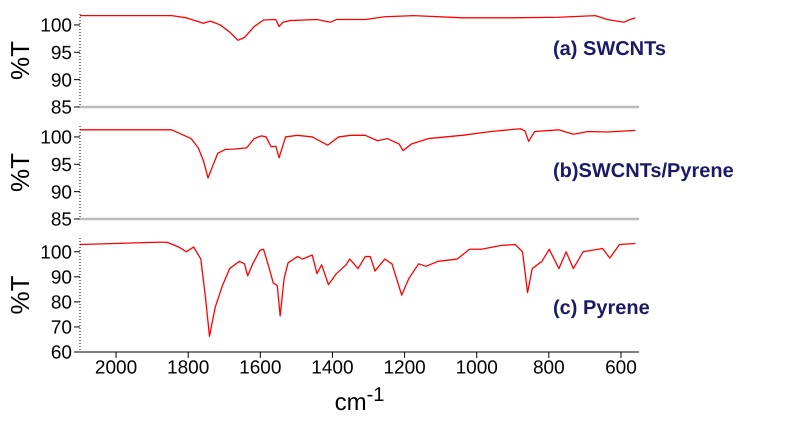 This screenshot has height=423, width=797. Describe the element at coordinates (360, 399) in the screenshot. I see `x-axis-title: cm$^{-1}$` at that location.